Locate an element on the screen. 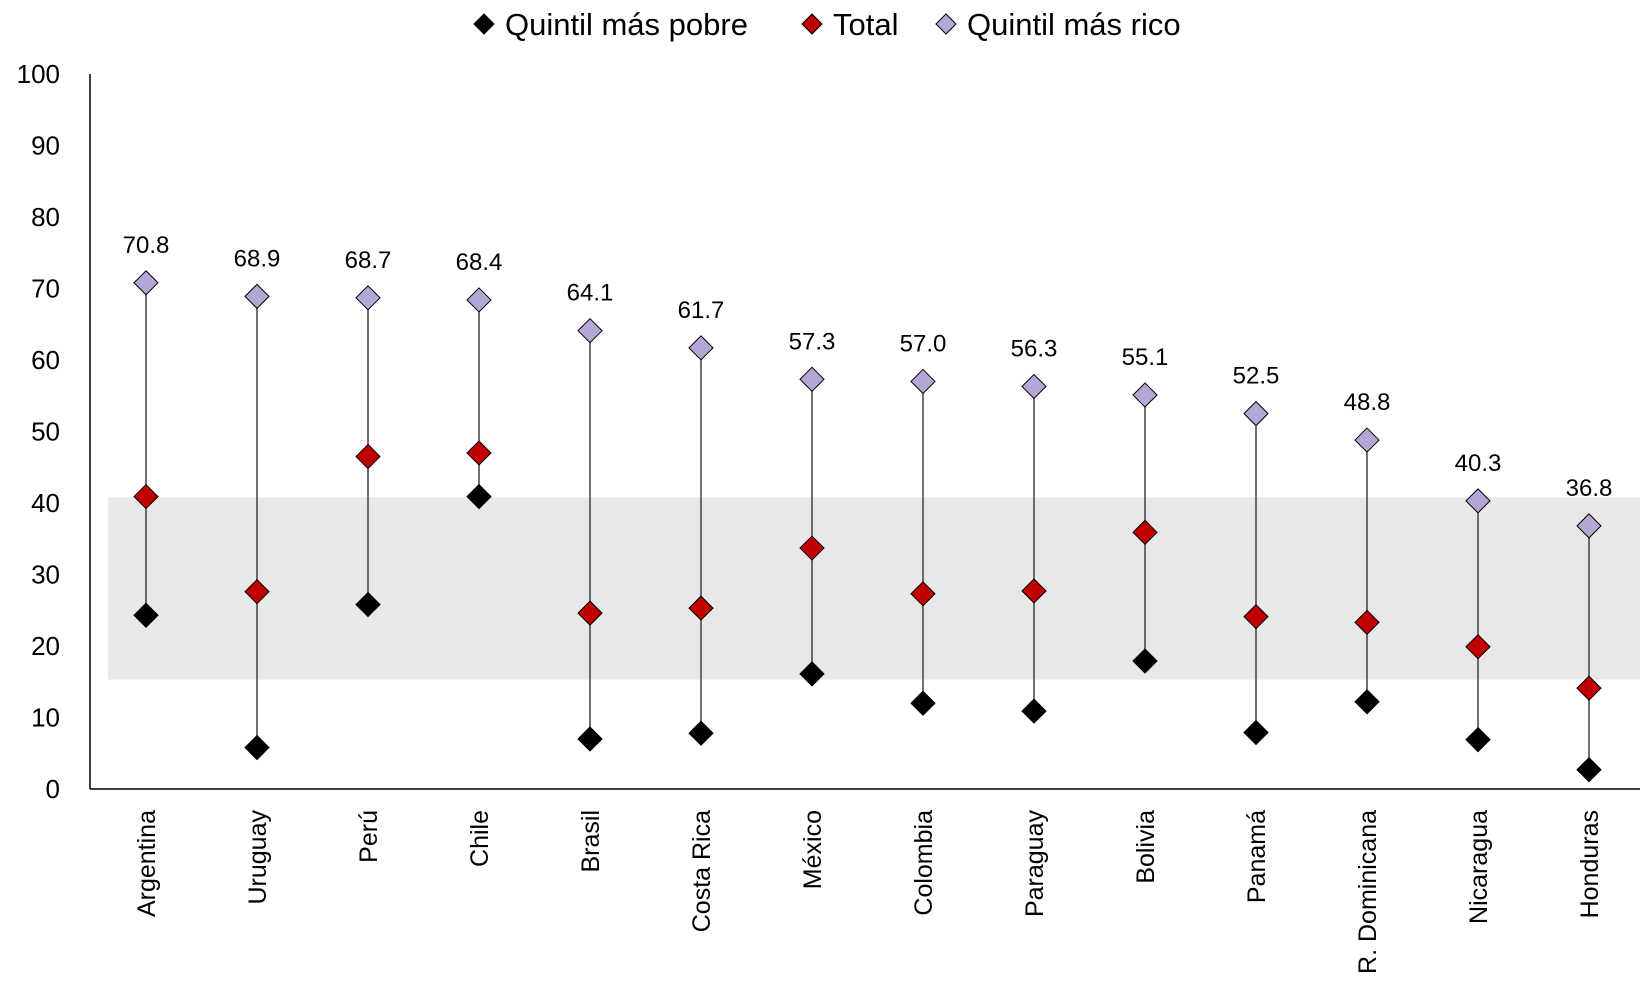  data-label: 55.1 is located at coordinates (1145, 357).